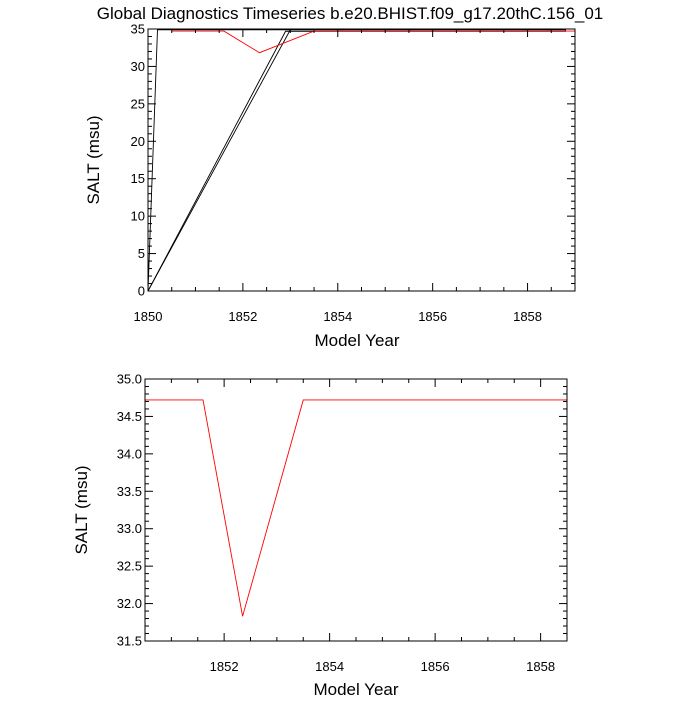 The width and height of the screenshot is (700, 705). What do you see at coordinates (93, 159) in the screenshot?
I see `top-y-axis-label: SALT (msu)` at bounding box center [93, 159].